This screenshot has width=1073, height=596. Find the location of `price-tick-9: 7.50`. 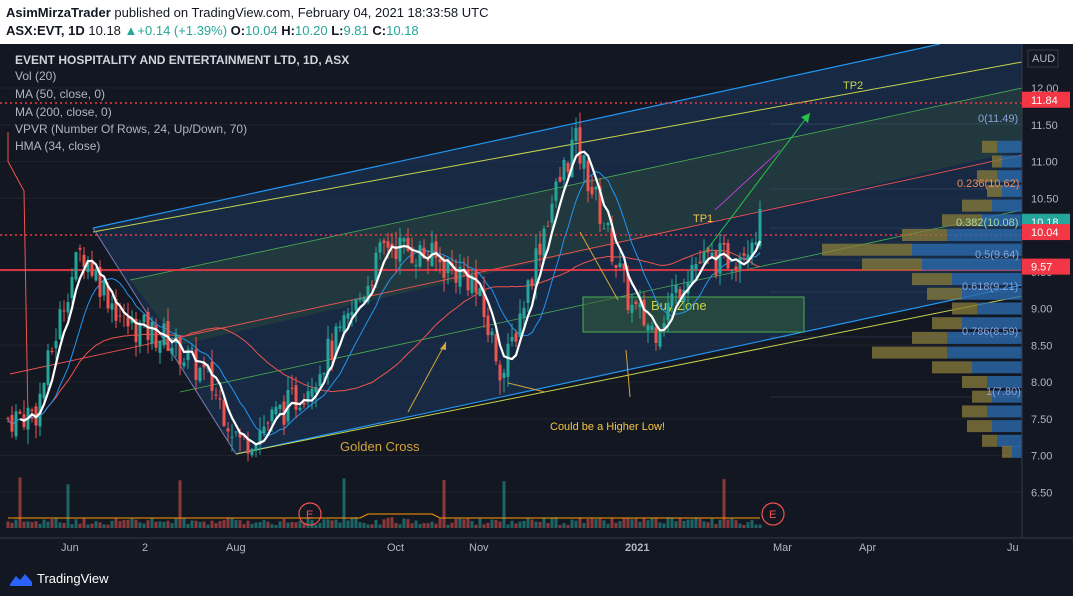

price-tick-9: 7.50 is located at coordinates (1041, 420).